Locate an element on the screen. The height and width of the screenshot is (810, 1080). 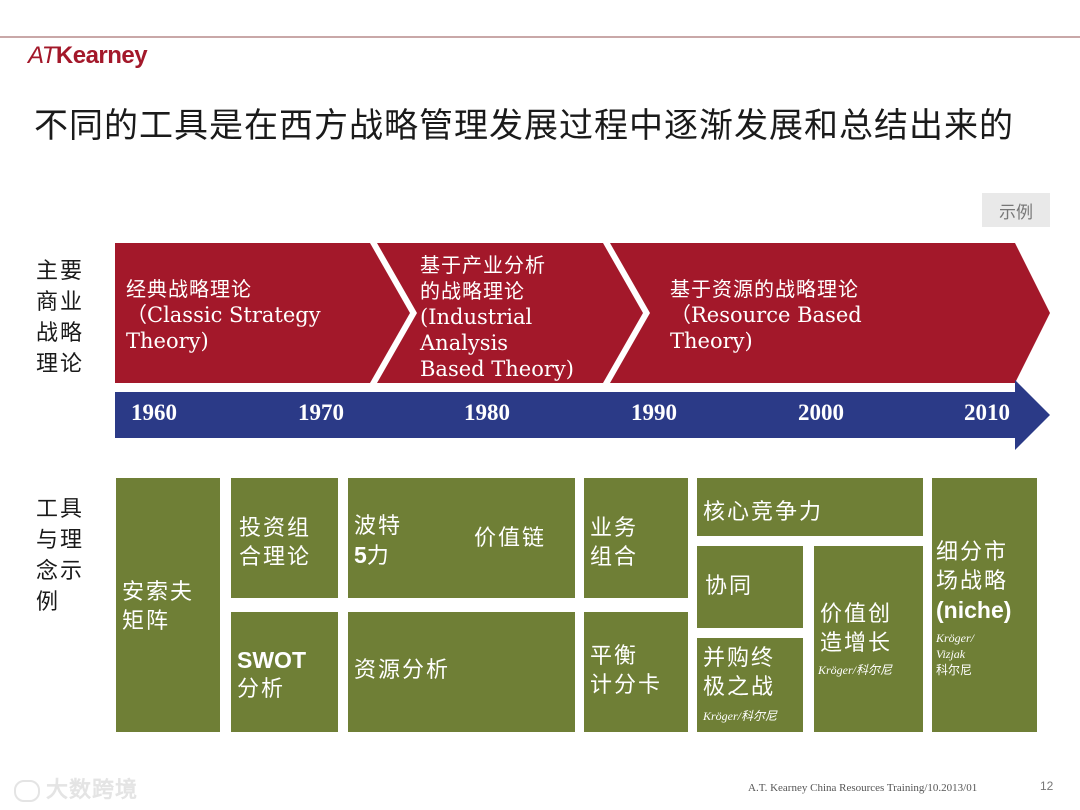
year-2010: 2010 is located at coordinates (987, 412).